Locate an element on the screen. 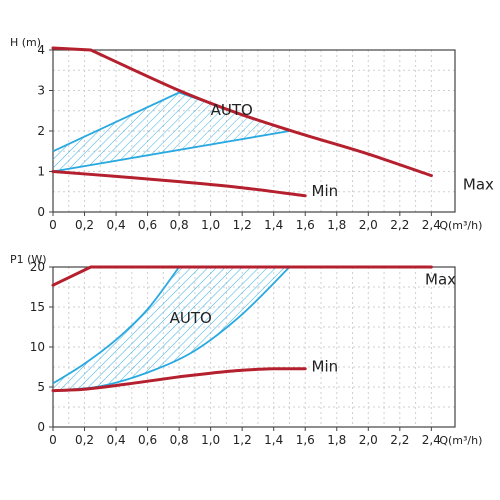 The height and width of the screenshot is (500, 500). head-x-tick-label: 0,8 is located at coordinates (179, 225).